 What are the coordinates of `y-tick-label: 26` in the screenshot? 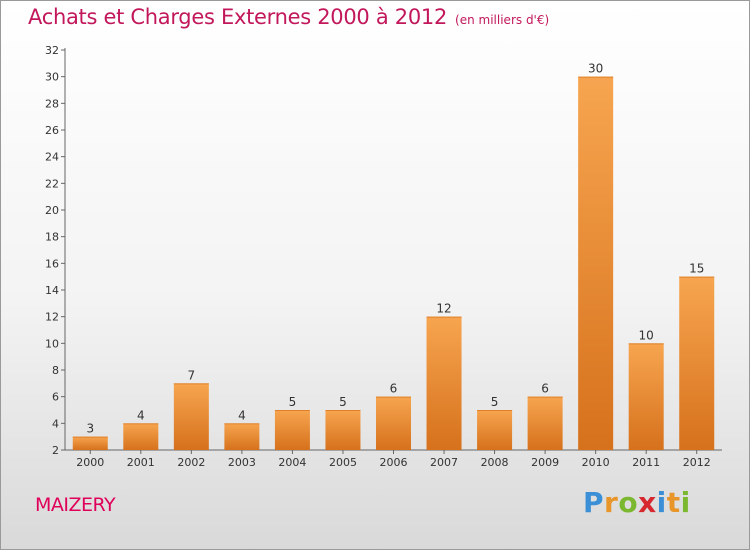 It's located at (52, 130).